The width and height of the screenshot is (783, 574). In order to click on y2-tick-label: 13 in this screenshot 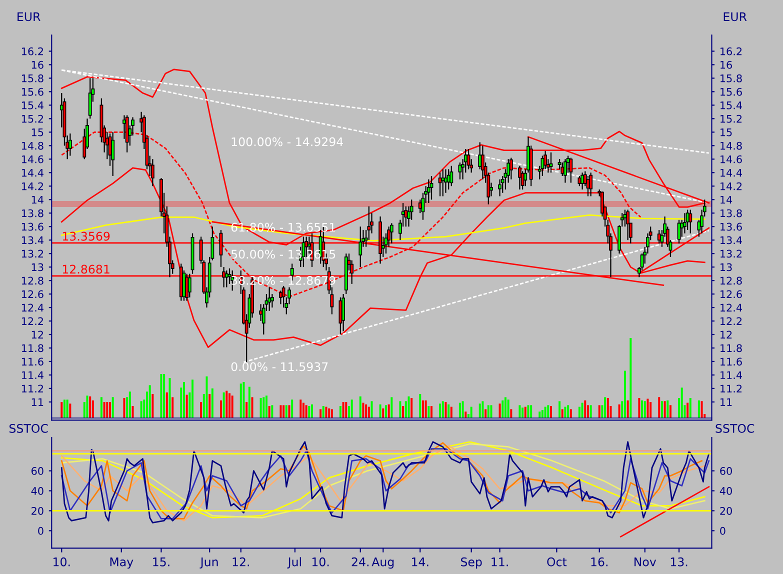, I will do `click(726, 267)`.